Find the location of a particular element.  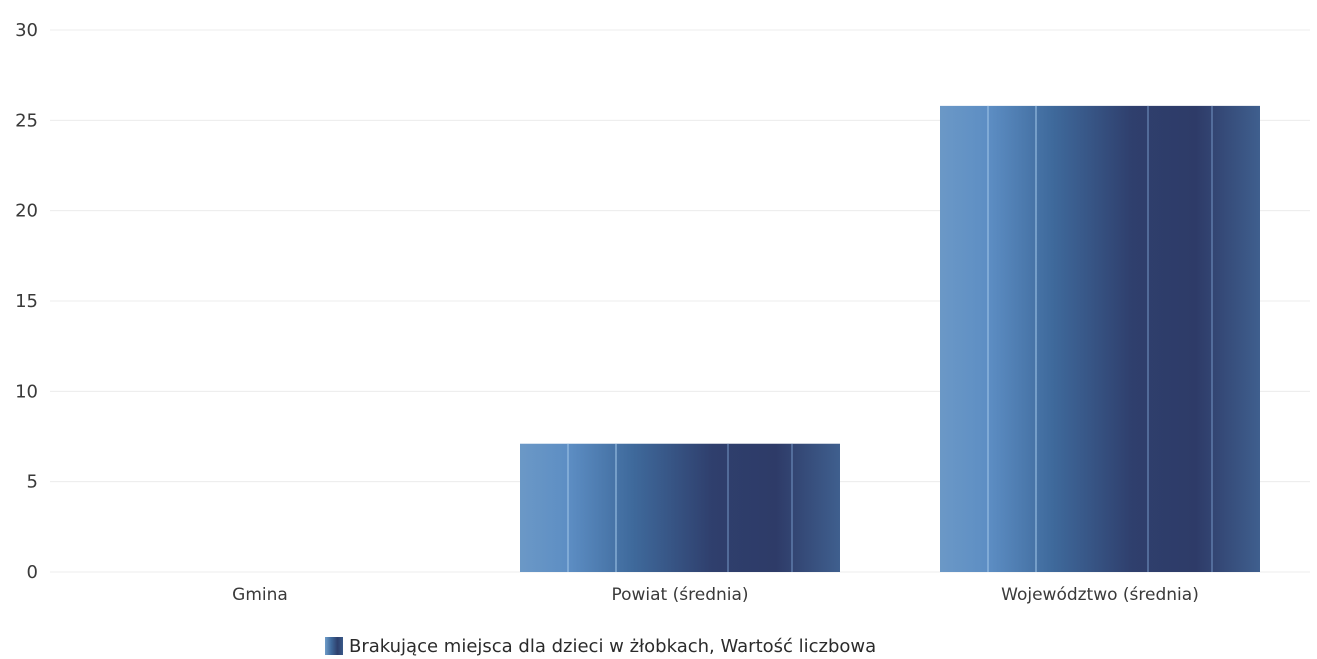

y-tick-label: 0 is located at coordinates (32, 572).